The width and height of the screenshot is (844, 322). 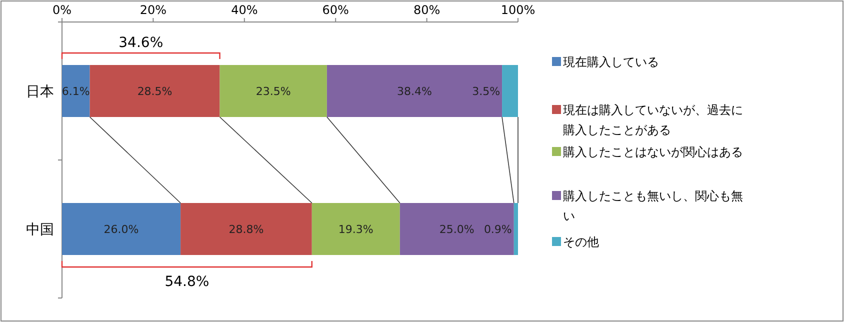 What do you see at coordinates (498, 229) in the screenshot?
I see `data-label: 0.9%` at bounding box center [498, 229].